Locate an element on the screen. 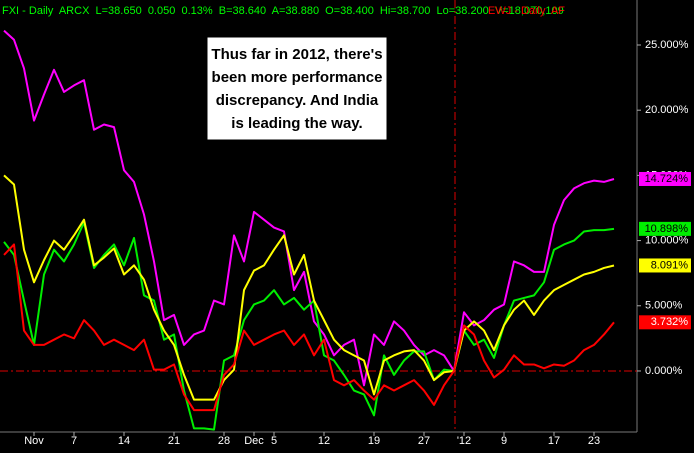 This screenshot has width=694, height=453. y-tick-label: 20.000% is located at coordinates (667, 110).